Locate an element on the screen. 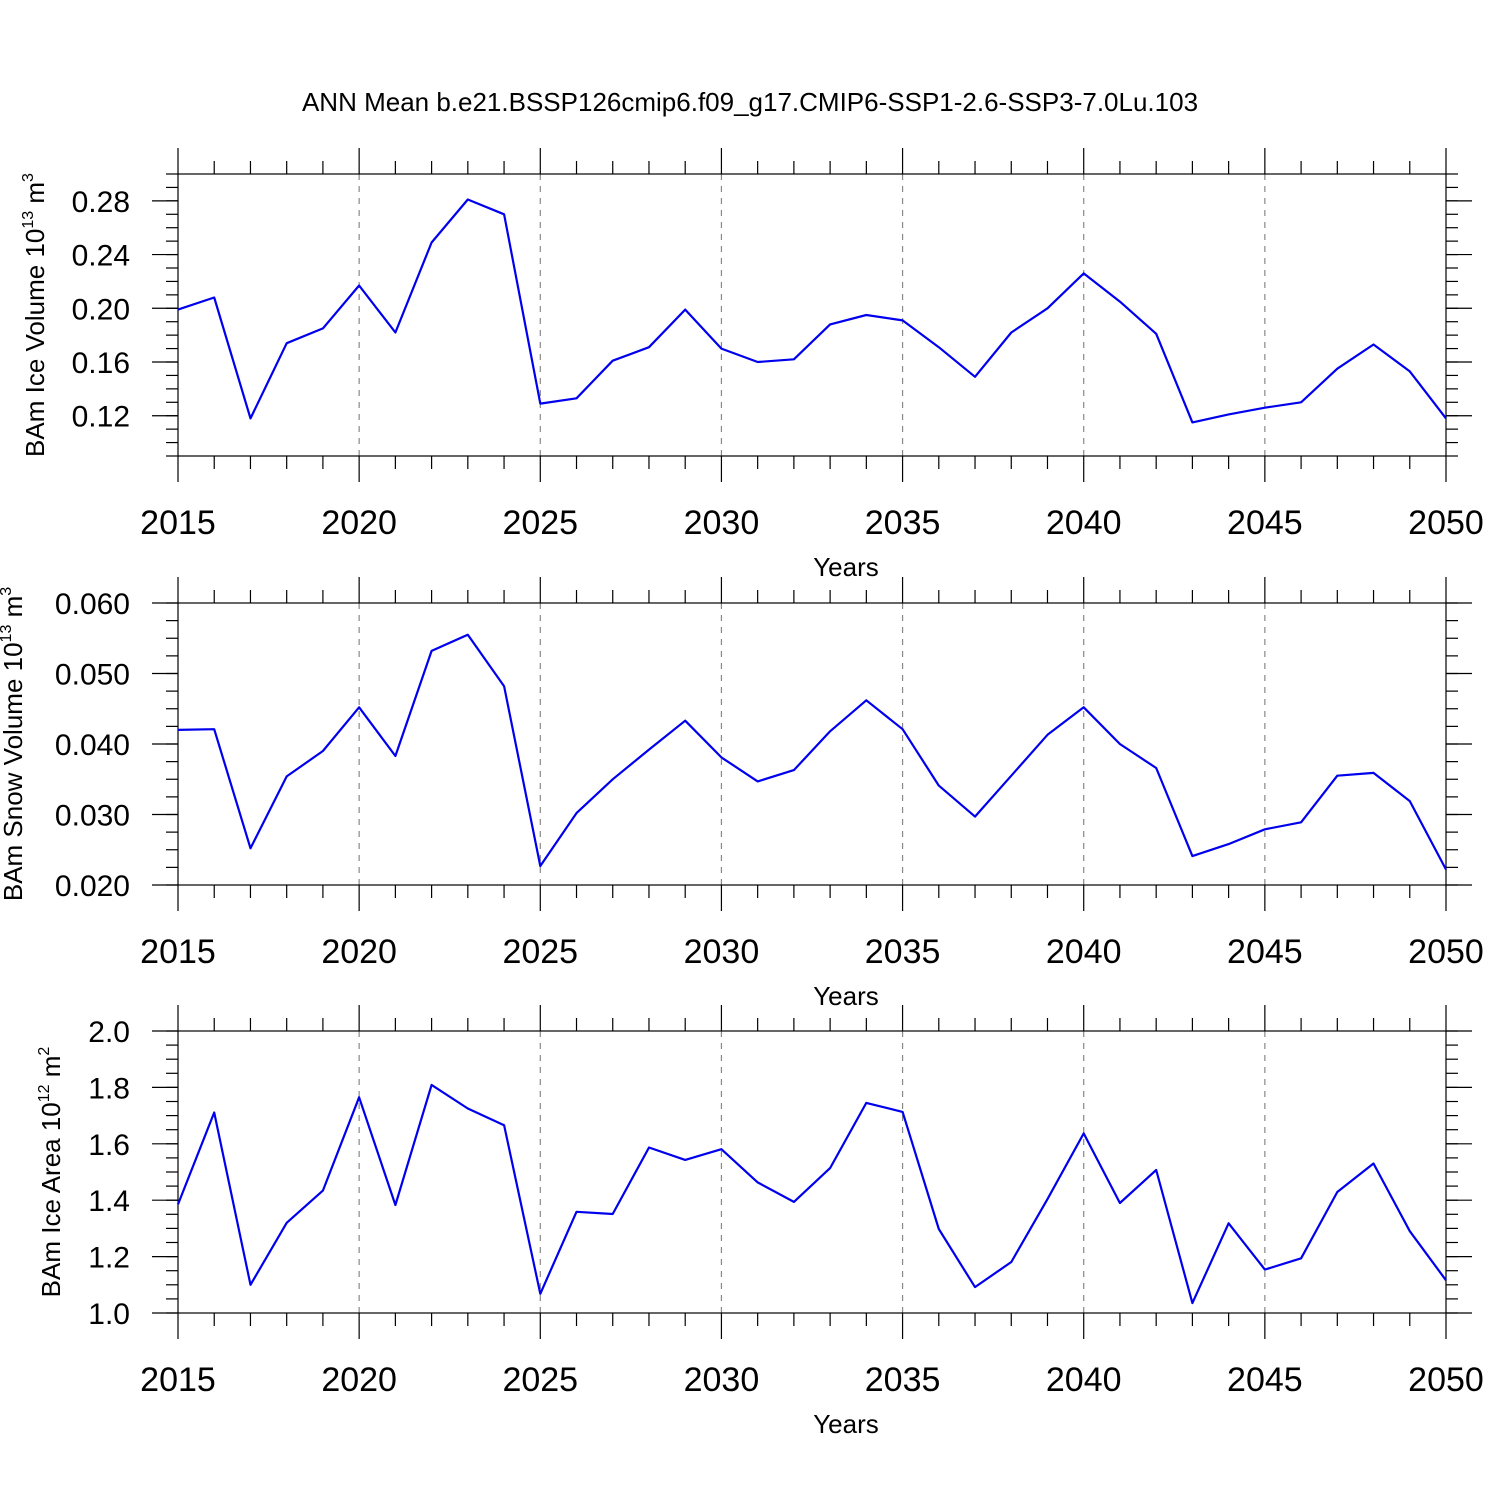 Image resolution: width=1500 pixels, height=1500 pixels. p2-x-tick-label: 2035 is located at coordinates (903, 1380).